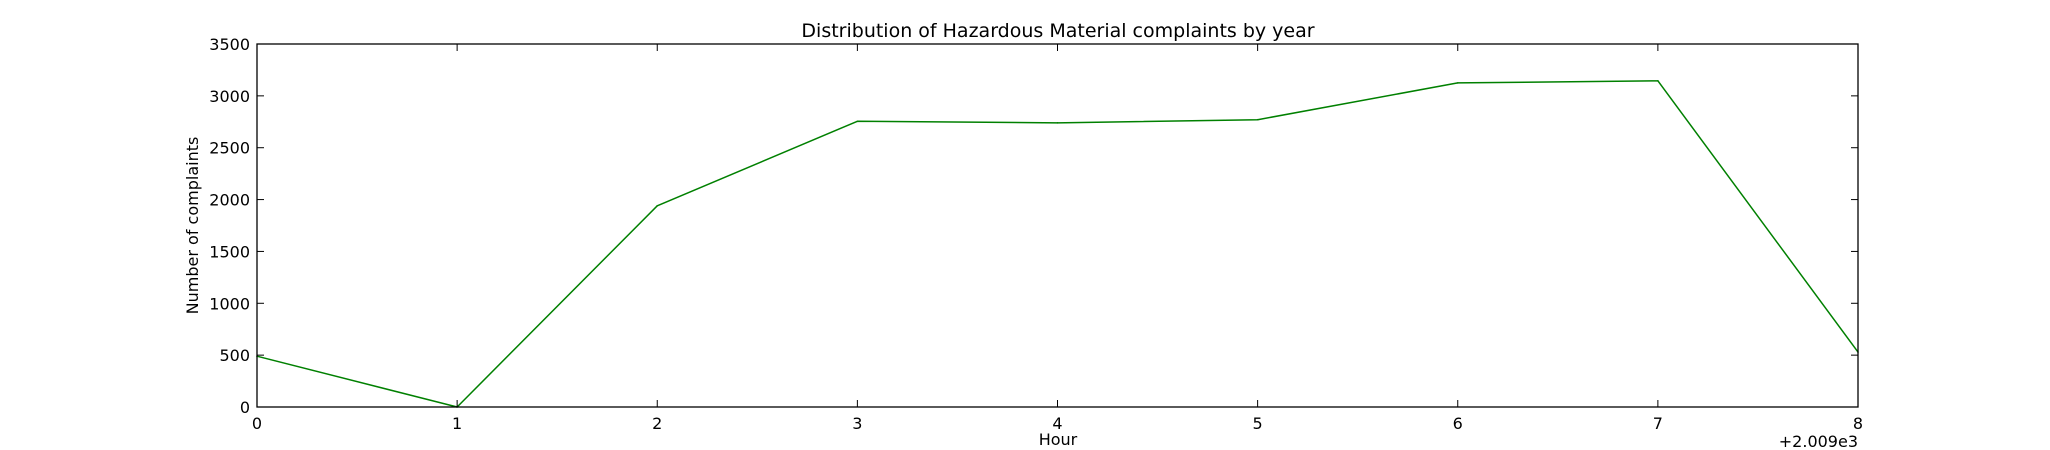  I want to click on x-tick-label: 2, so click(657, 423).